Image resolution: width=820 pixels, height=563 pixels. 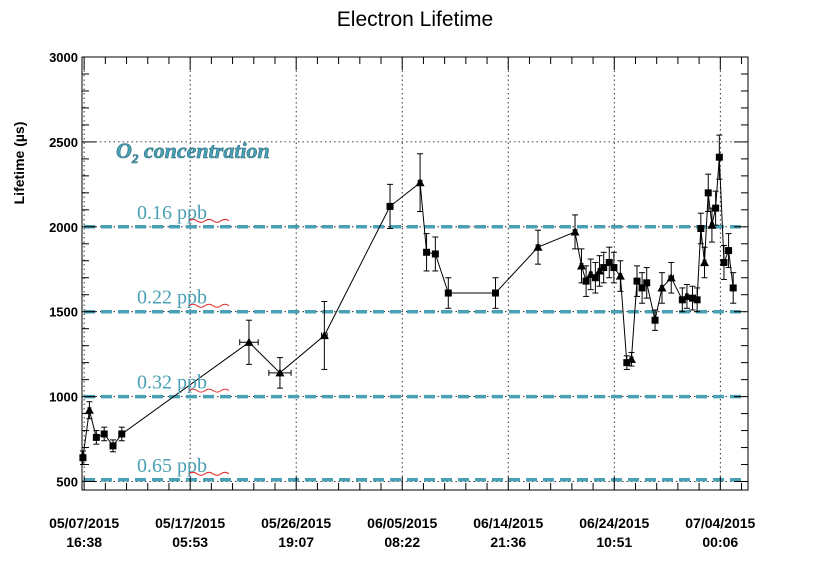 What do you see at coordinates (63, 142) in the screenshot?
I see `y-tick-label: 2500` at bounding box center [63, 142].